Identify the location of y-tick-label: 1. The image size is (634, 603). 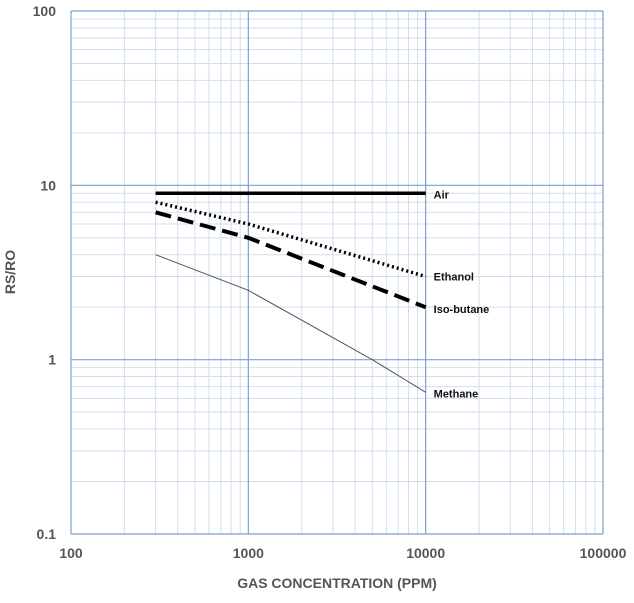
(52, 360).